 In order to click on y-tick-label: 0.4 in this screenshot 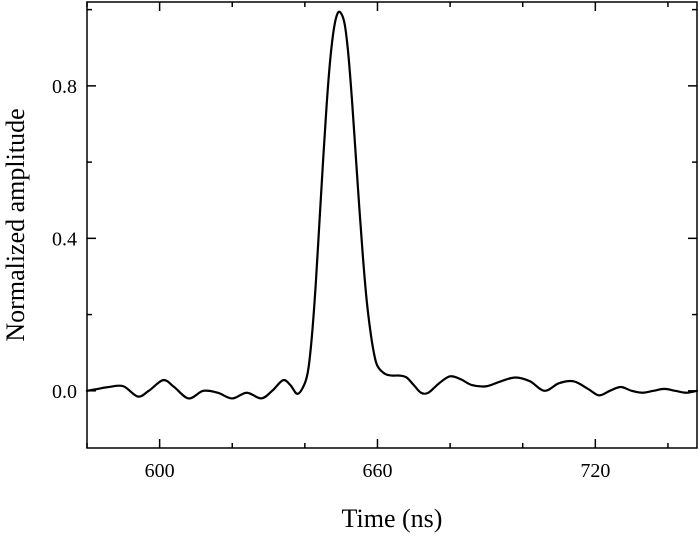, I will do `click(64, 239)`.